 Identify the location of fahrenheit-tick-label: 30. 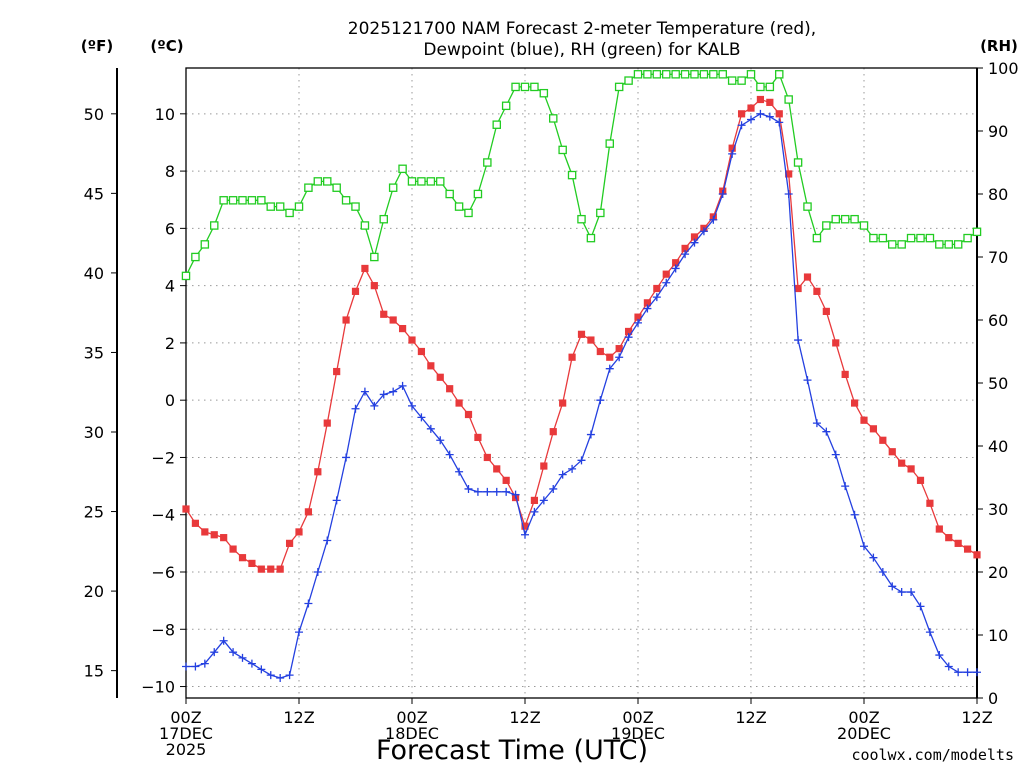
(94, 432).